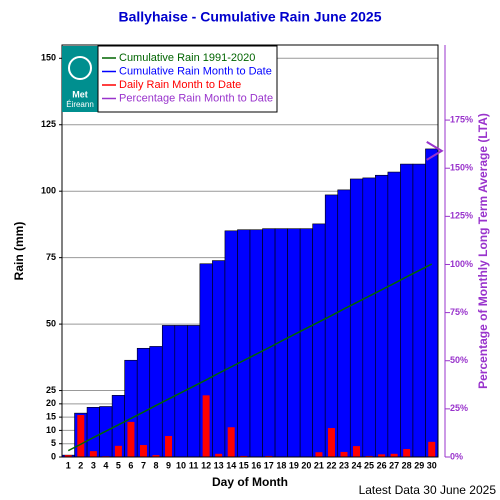 The height and width of the screenshot is (500, 500). I want to click on legend, so click(187, 79).